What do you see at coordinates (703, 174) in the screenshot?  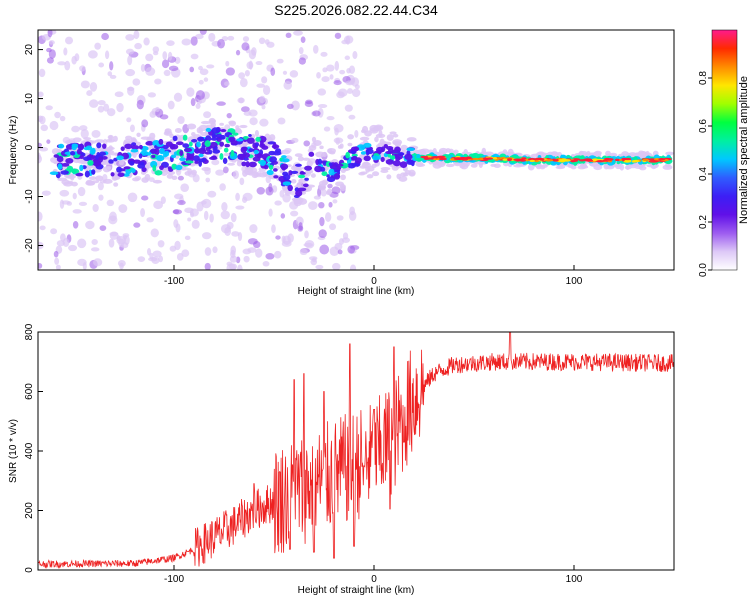 I see `colorbar-tick-label: 0.4` at bounding box center [703, 174].